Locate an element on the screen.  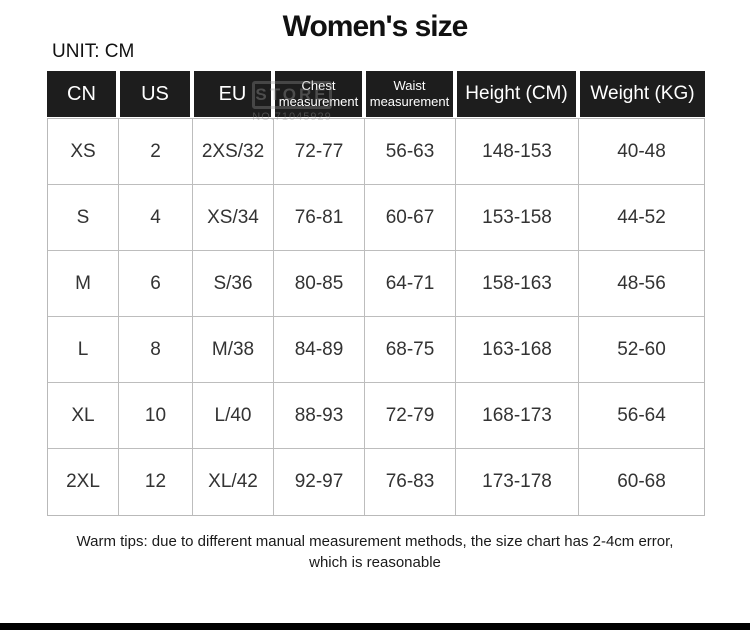
table-cell: 76-81 is located at coordinates (319, 218).